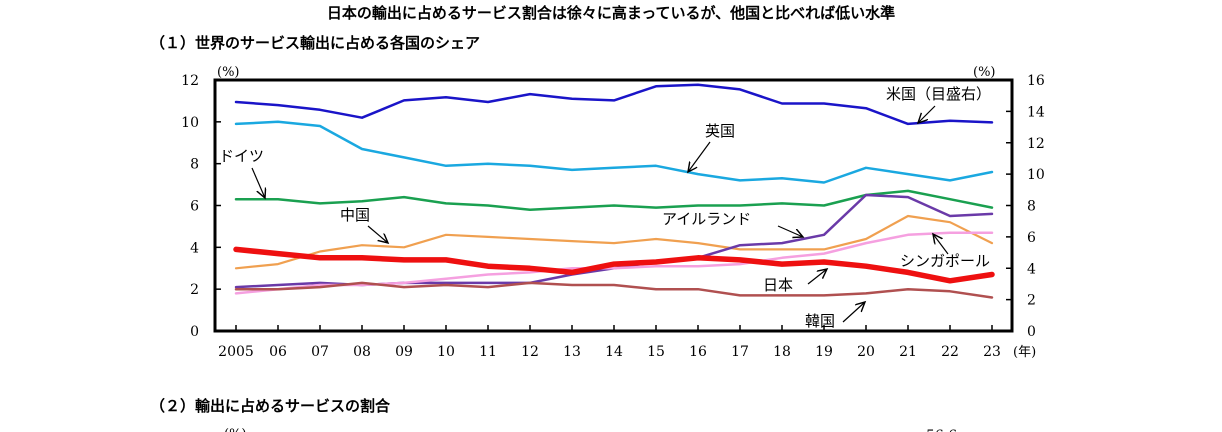 The image size is (1222, 432). Describe the element at coordinates (941, 430) in the screenshot. I see `section2-value-label: 56.6` at that location.